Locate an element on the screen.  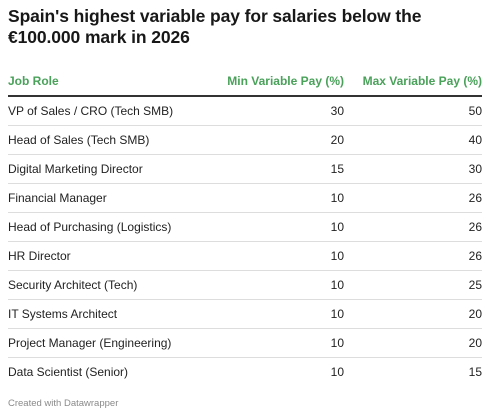
table-row: Security Architect (Tech) 10 25 is located at coordinates (245, 285).